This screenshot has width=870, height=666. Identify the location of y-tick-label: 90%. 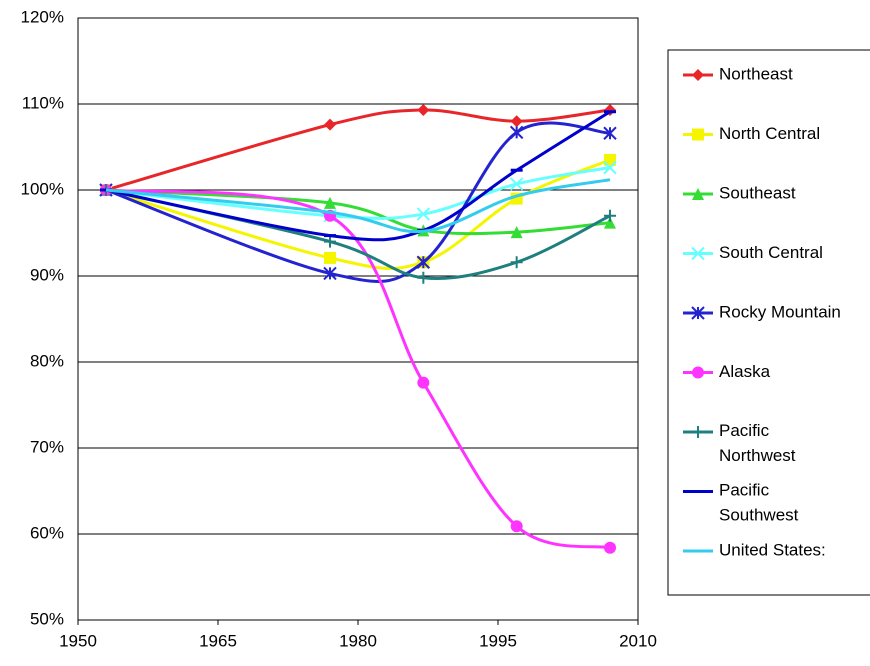
(47, 274).